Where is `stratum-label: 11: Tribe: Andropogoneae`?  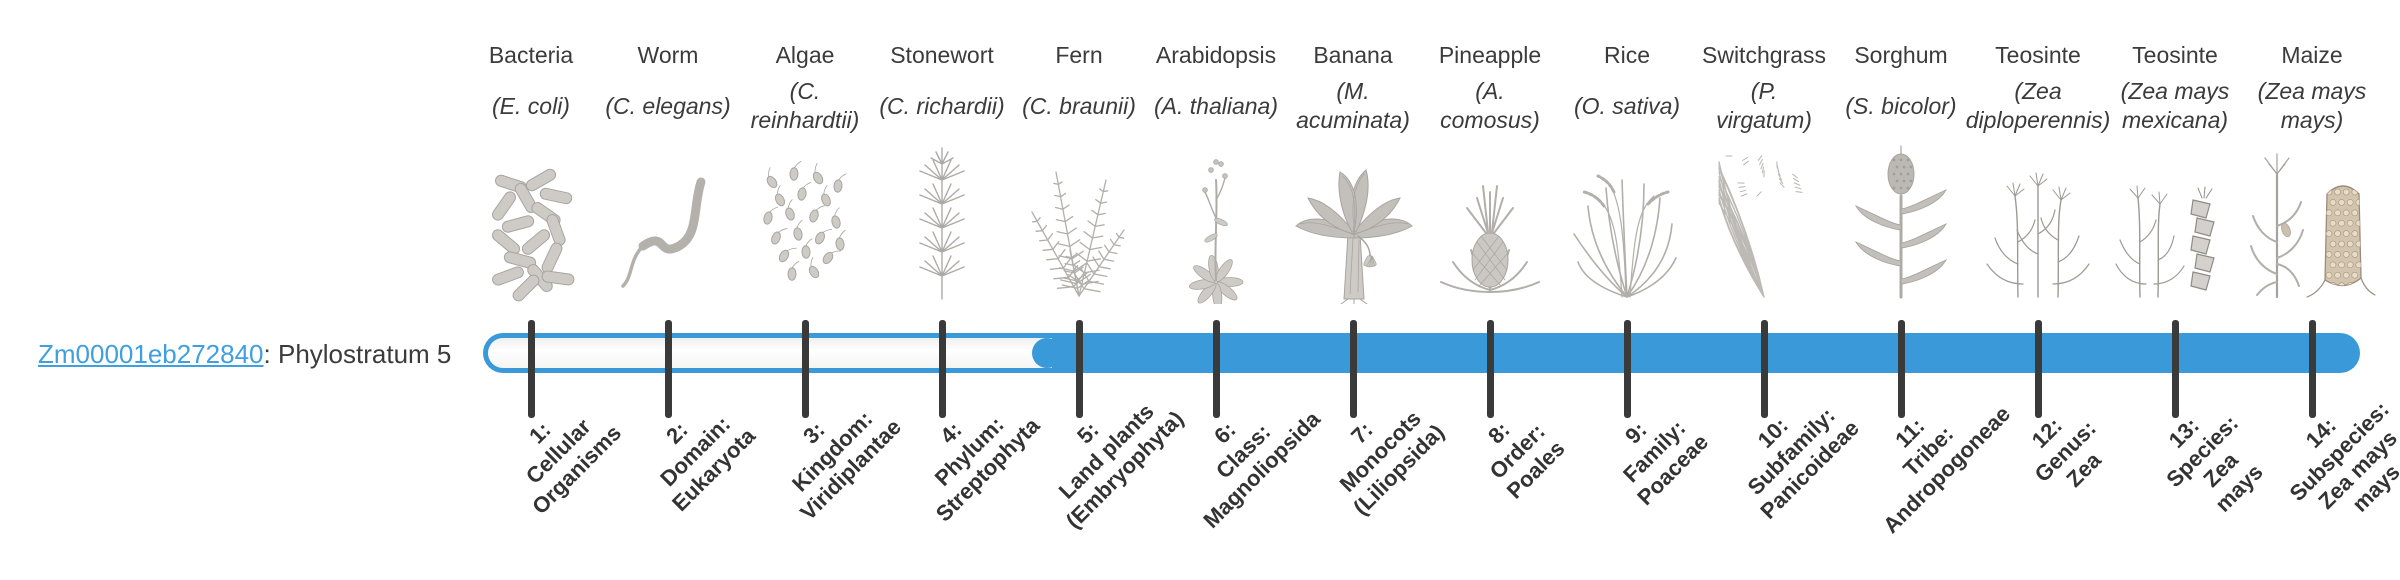 stratum-label: 11: Tribe: Andropogoneae is located at coordinates (1947, 470).